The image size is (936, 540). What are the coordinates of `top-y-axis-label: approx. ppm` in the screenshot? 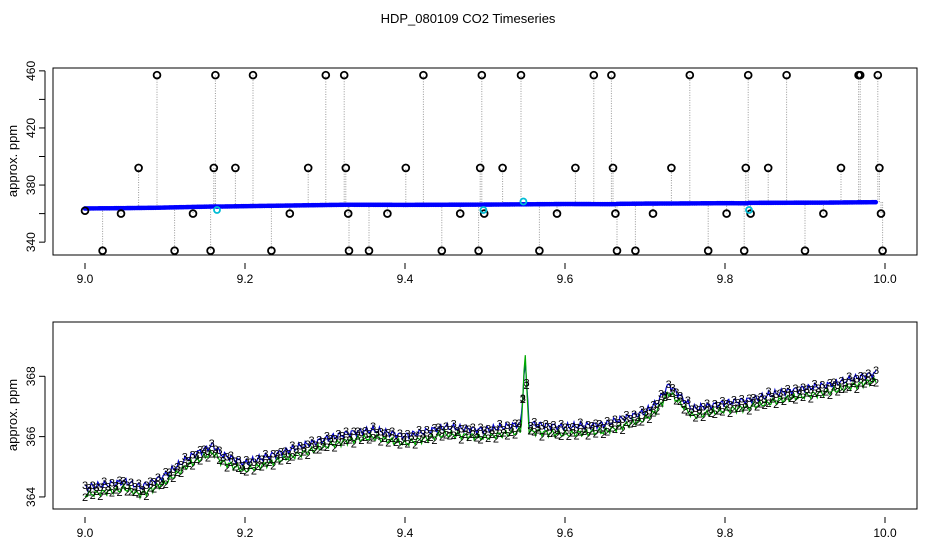 It's located at (12, 161).